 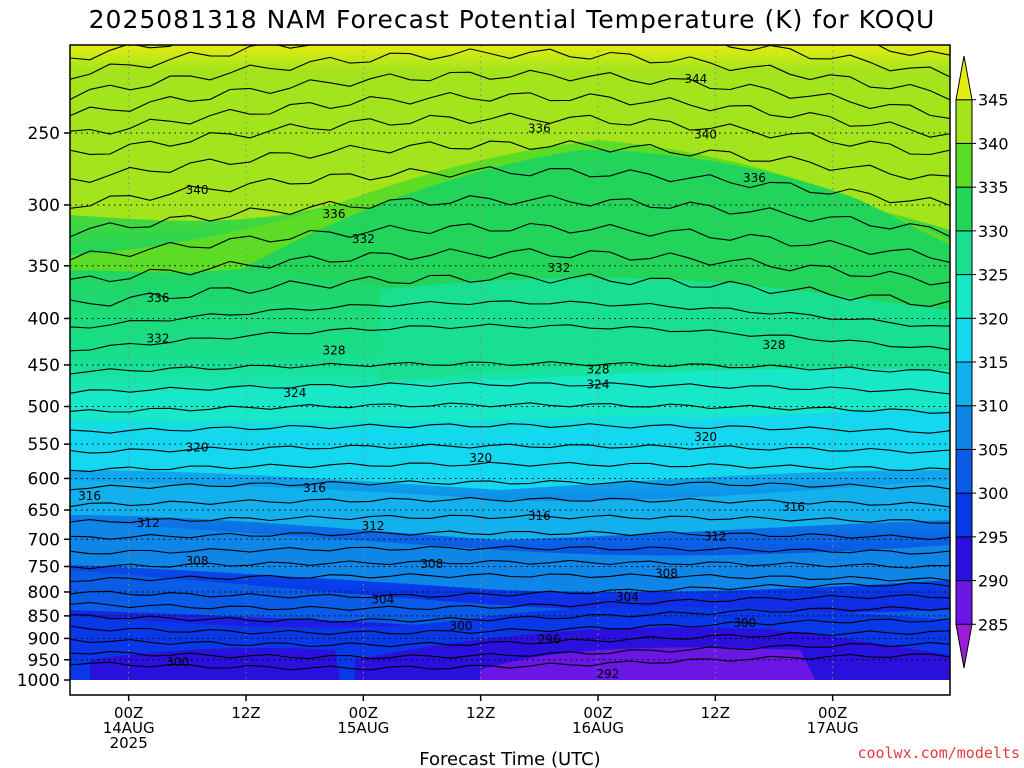 I want to click on x-tick-label: 17AUG, so click(x=833, y=728).